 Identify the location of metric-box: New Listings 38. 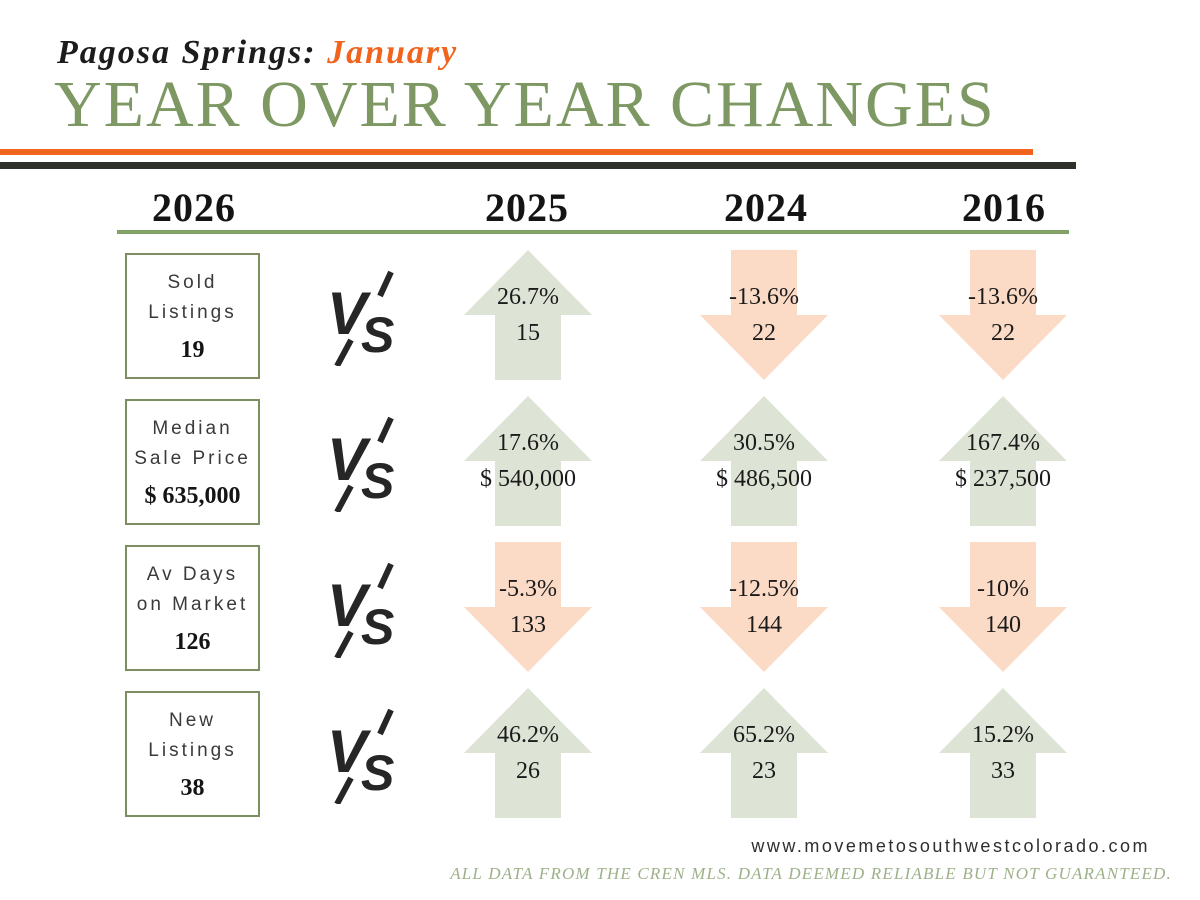
(192, 754).